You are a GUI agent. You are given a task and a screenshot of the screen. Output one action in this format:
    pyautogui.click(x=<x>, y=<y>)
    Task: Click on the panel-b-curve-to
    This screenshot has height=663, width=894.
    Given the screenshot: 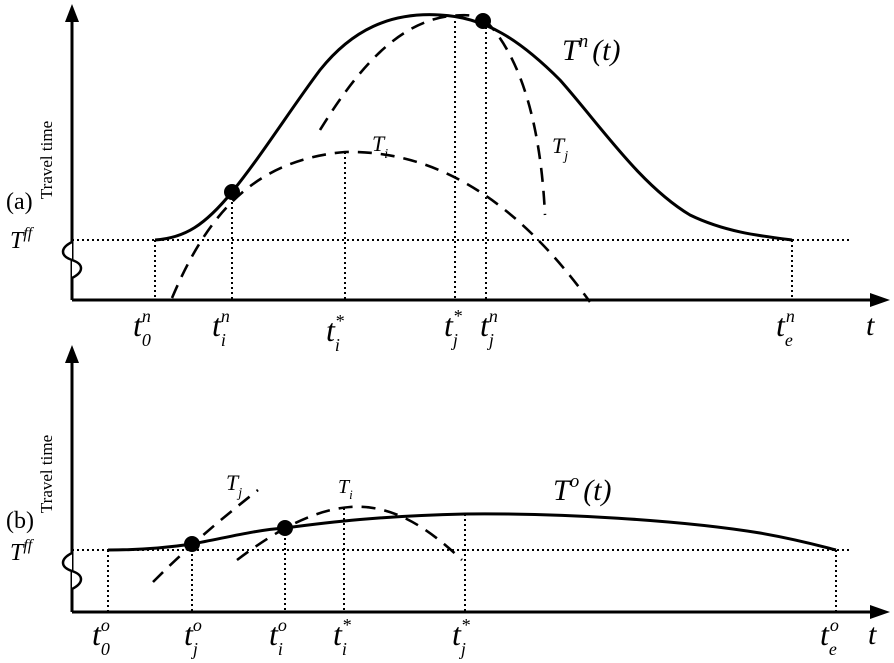 What is the action you would take?
    pyautogui.click(x=472, y=532)
    